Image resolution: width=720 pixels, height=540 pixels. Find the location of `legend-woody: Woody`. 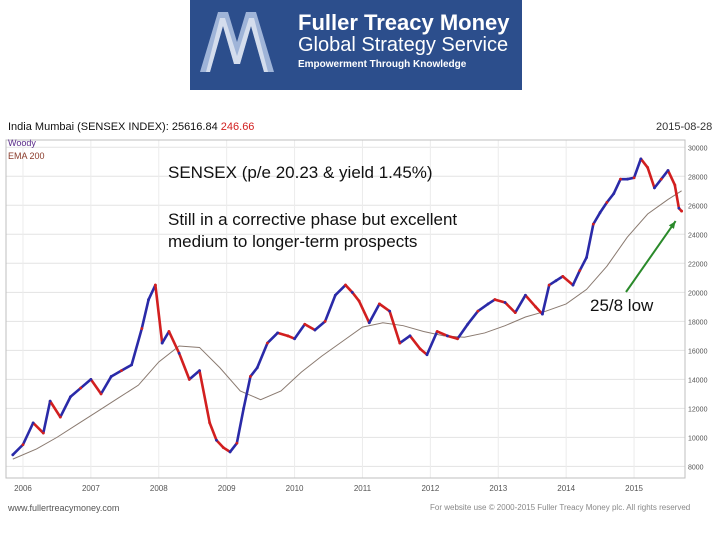

legend-woody: Woody is located at coordinates (22, 143).